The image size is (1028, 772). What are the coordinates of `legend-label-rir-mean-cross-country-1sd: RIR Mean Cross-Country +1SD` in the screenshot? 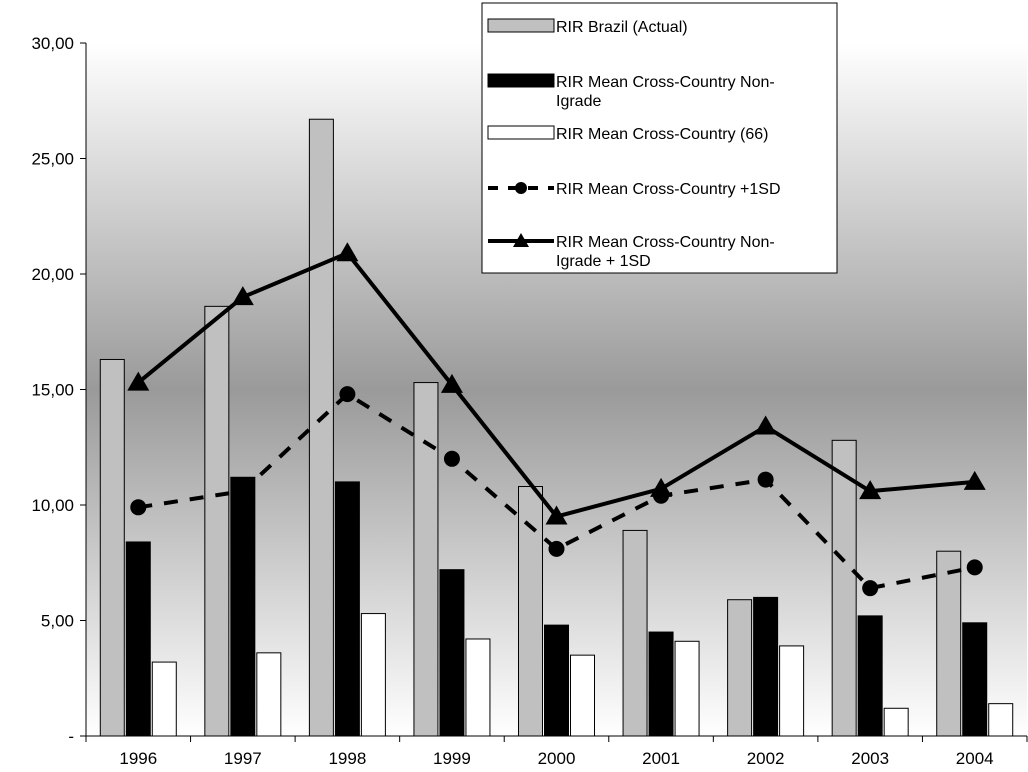 It's located at (668, 189).